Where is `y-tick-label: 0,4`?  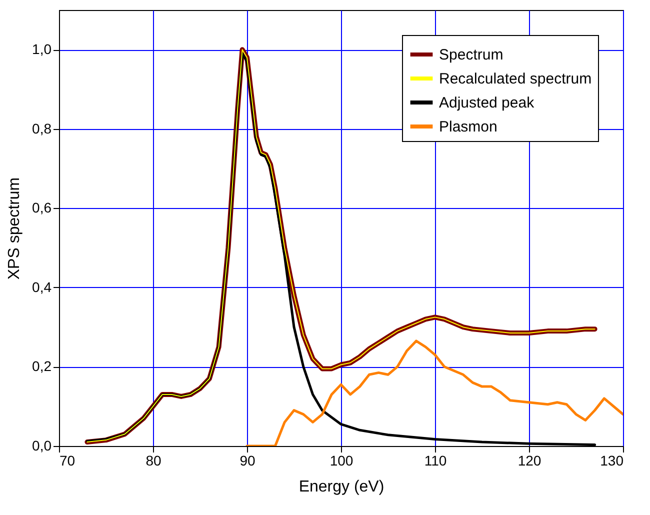 y-tick-label: 0,4 is located at coordinates (42, 286).